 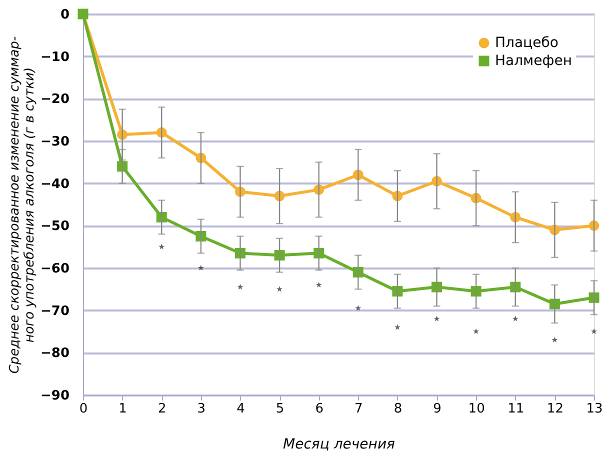 I want to click on x-tick-label: 9, so click(x=437, y=409).